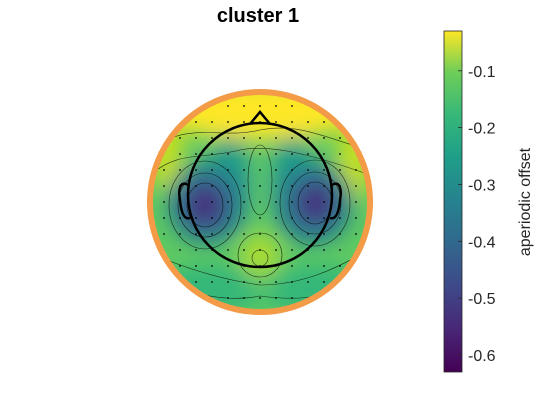  What do you see at coordinates (184, 201) in the screenshot?
I see `left-ear-icon` at bounding box center [184, 201].